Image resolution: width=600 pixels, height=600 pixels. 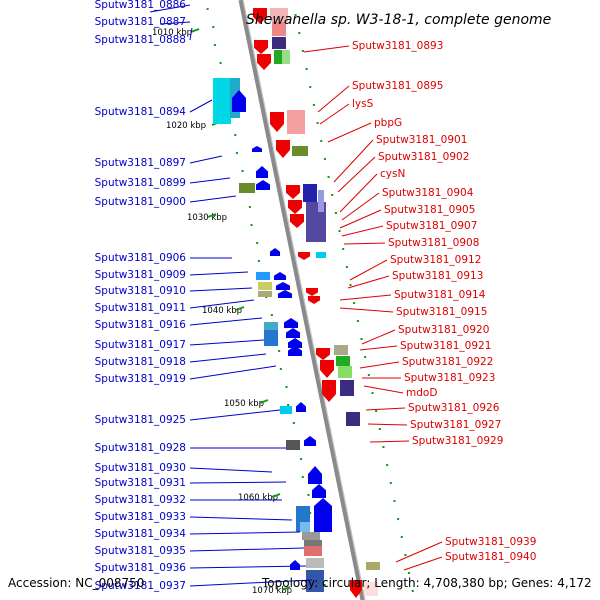 What do you see at coordinates (140, 22) in the screenshot?
I see `gene-label-forward: Sputw3181_0887` at bounding box center [140, 22].